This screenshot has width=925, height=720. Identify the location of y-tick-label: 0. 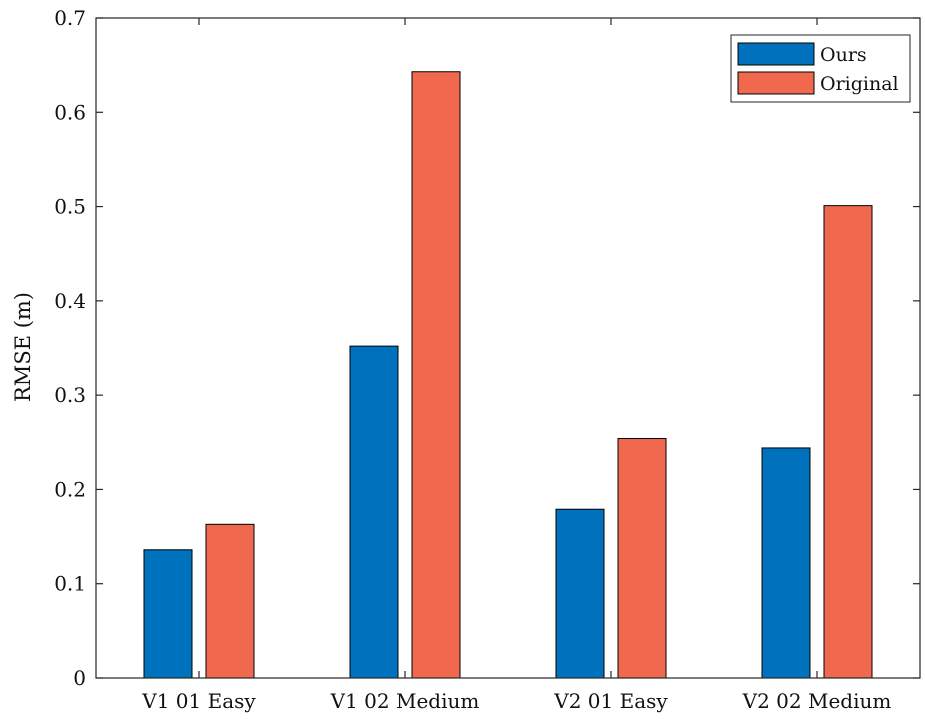
(79, 678).